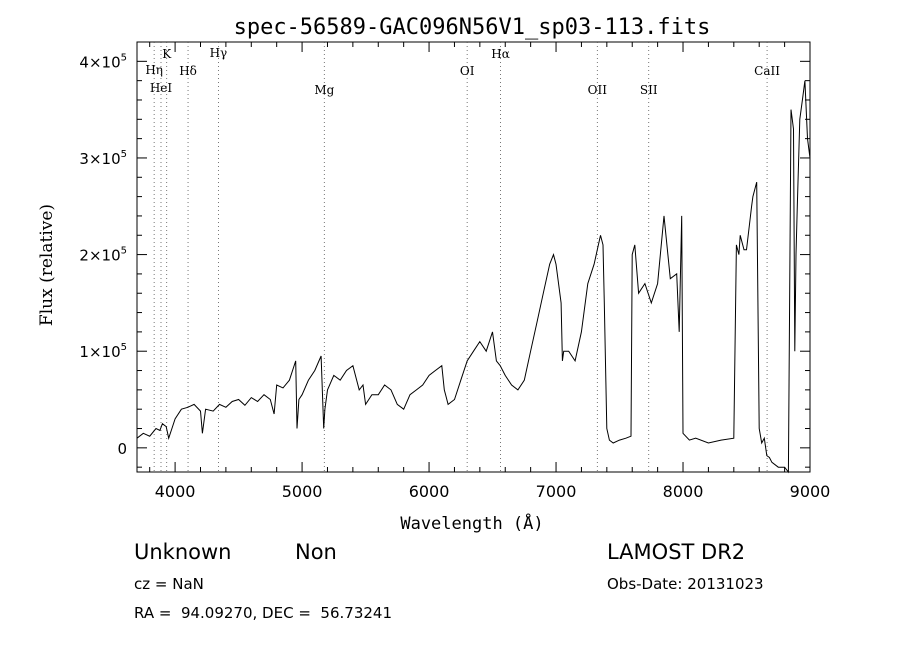  I want to click on y-tick-label: 1×105, so click(103, 351).